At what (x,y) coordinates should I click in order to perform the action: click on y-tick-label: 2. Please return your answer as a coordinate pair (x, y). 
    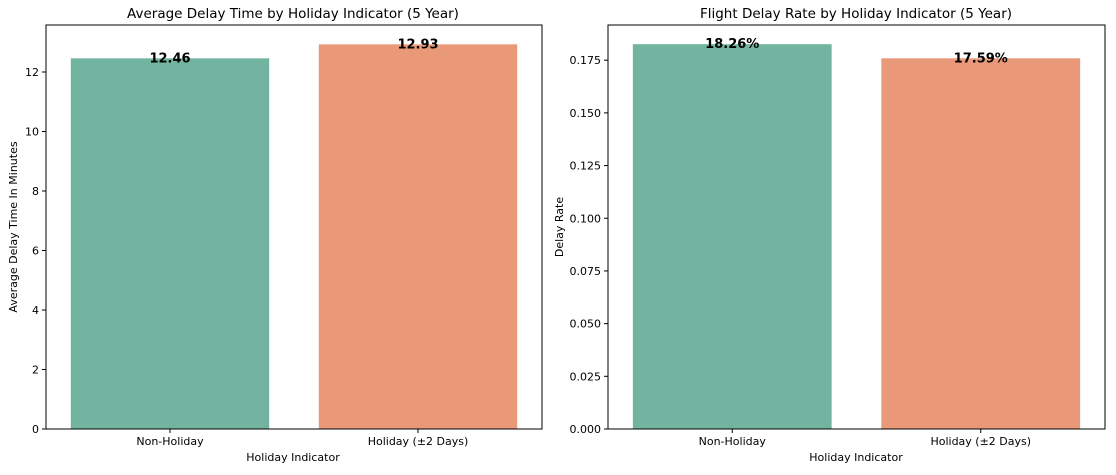
    Looking at the image, I should click on (35, 370).